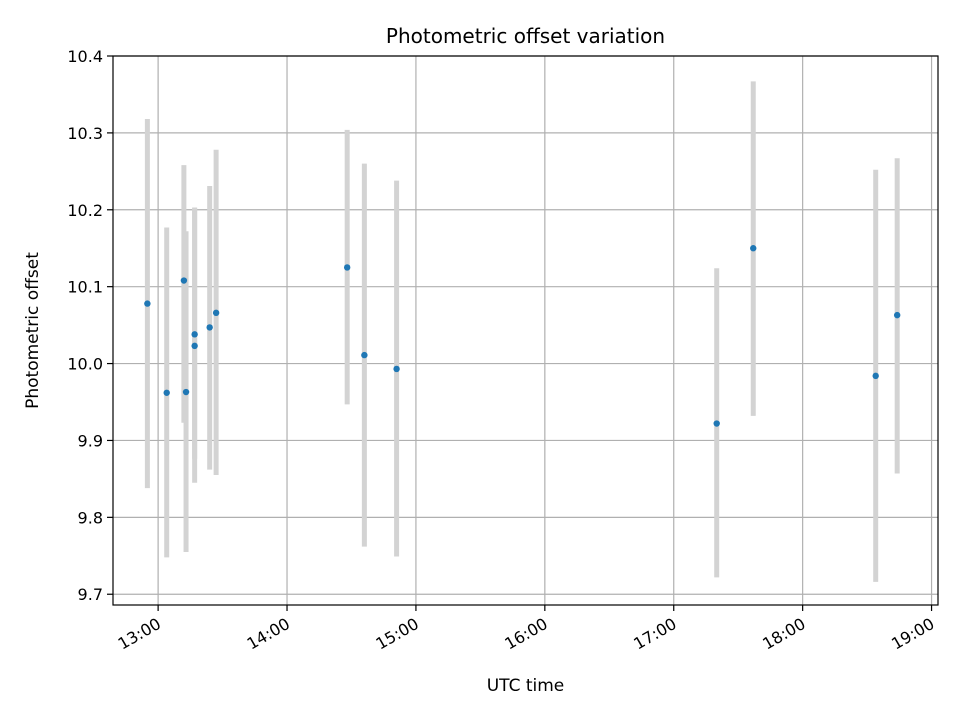 This screenshot has width=960, height=720. Describe the element at coordinates (90, 517) in the screenshot. I see `y-tick-label: 9.8` at that location.